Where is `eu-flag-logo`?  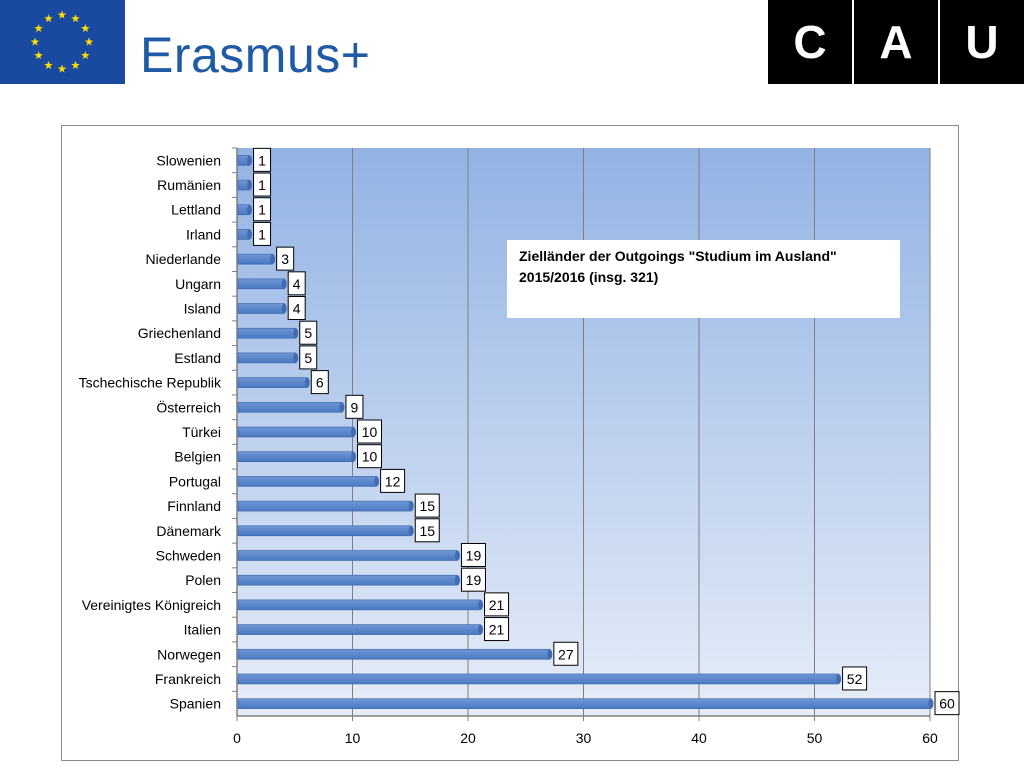
eu-flag-logo is located at coordinates (62, 42).